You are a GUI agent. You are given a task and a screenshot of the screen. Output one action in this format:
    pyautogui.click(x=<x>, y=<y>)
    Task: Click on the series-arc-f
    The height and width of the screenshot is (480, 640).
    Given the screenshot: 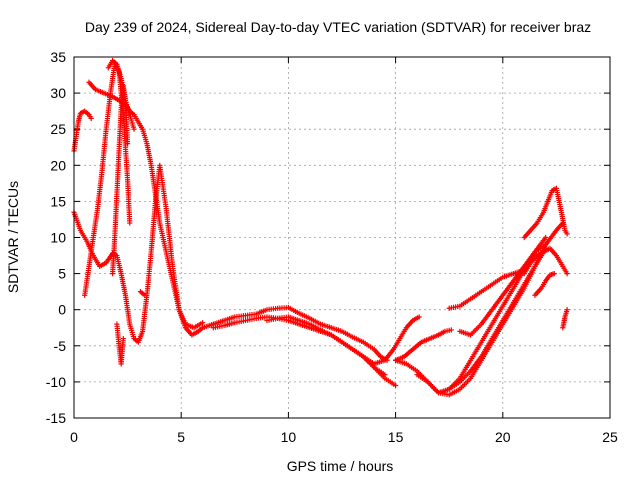 What is the action you would take?
    pyautogui.click(x=120, y=180)
    